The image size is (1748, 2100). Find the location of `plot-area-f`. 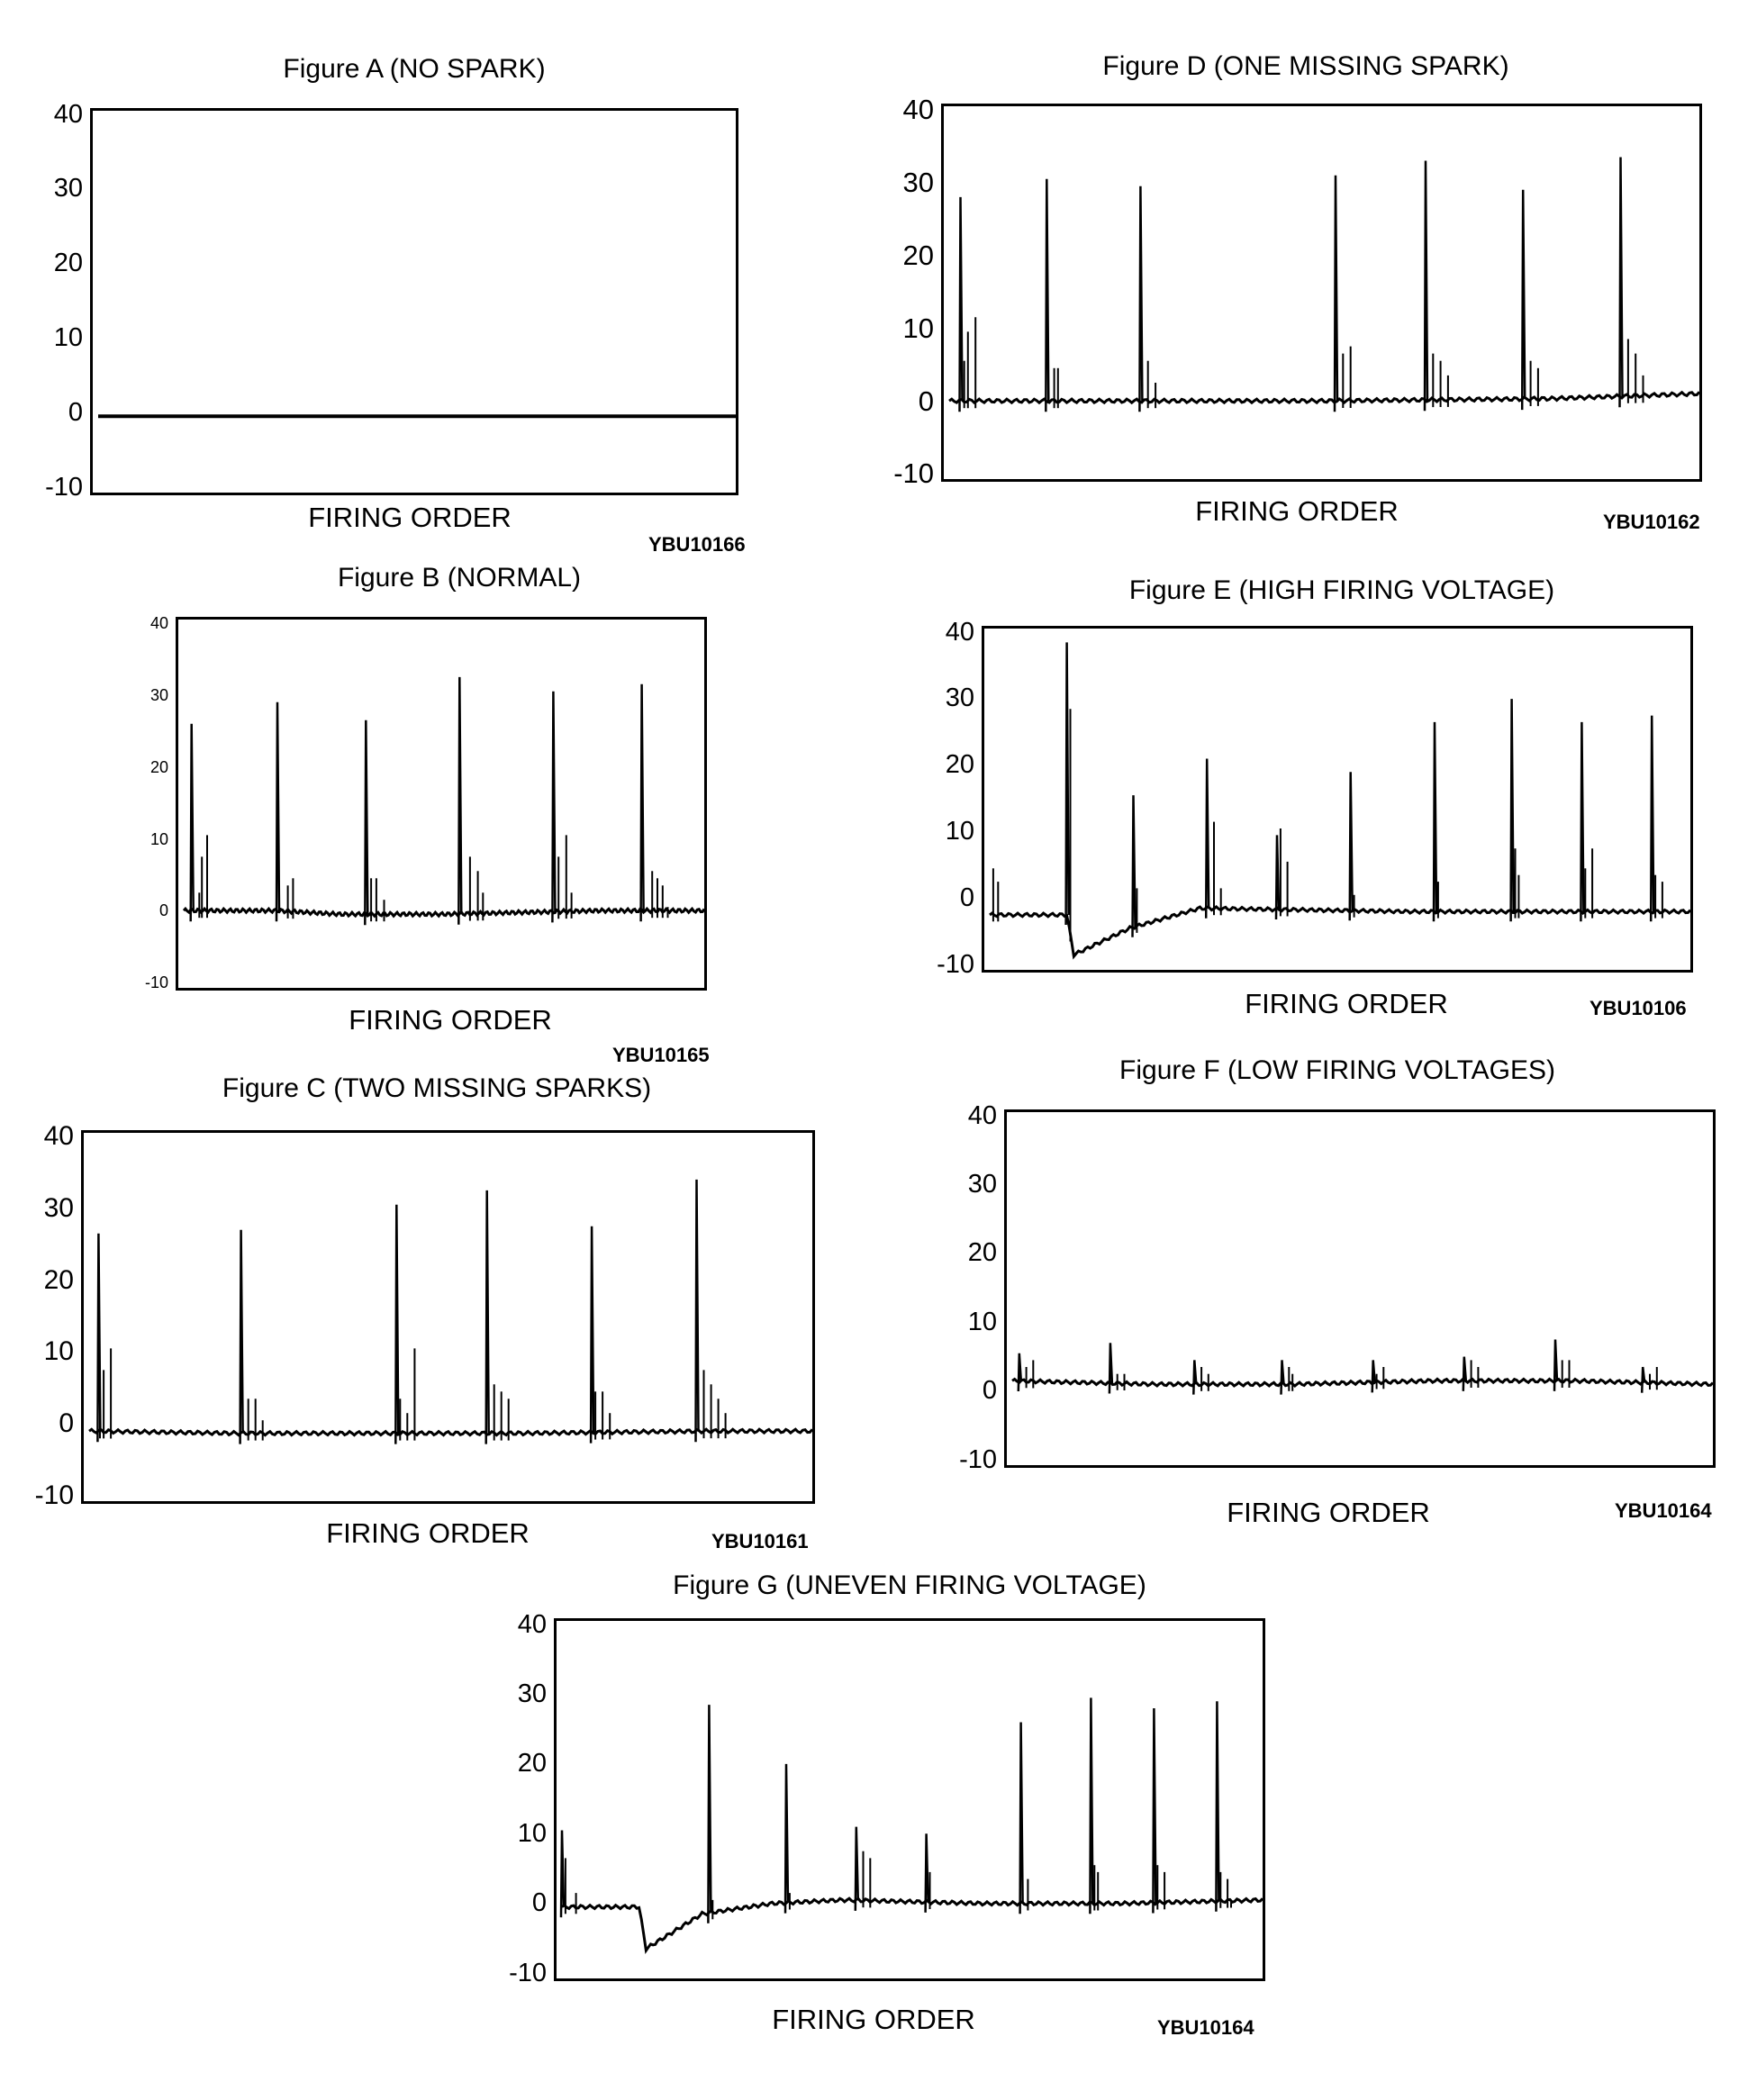

plot-area-f is located at coordinates (1360, 1288).